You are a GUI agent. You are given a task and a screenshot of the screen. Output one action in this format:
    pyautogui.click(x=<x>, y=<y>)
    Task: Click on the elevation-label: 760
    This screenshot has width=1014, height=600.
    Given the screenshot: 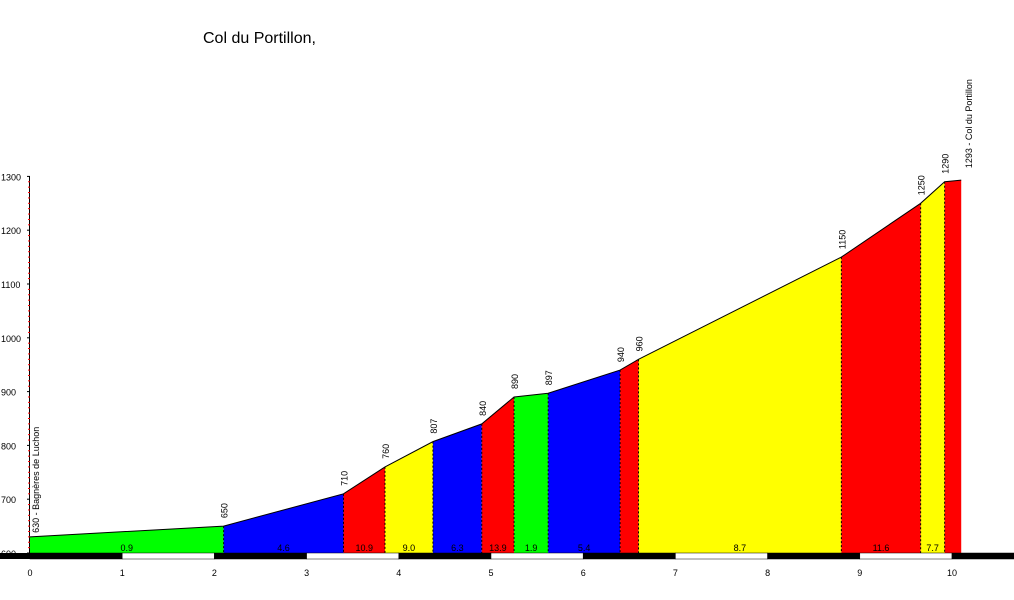 What is the action you would take?
    pyautogui.click(x=386, y=451)
    